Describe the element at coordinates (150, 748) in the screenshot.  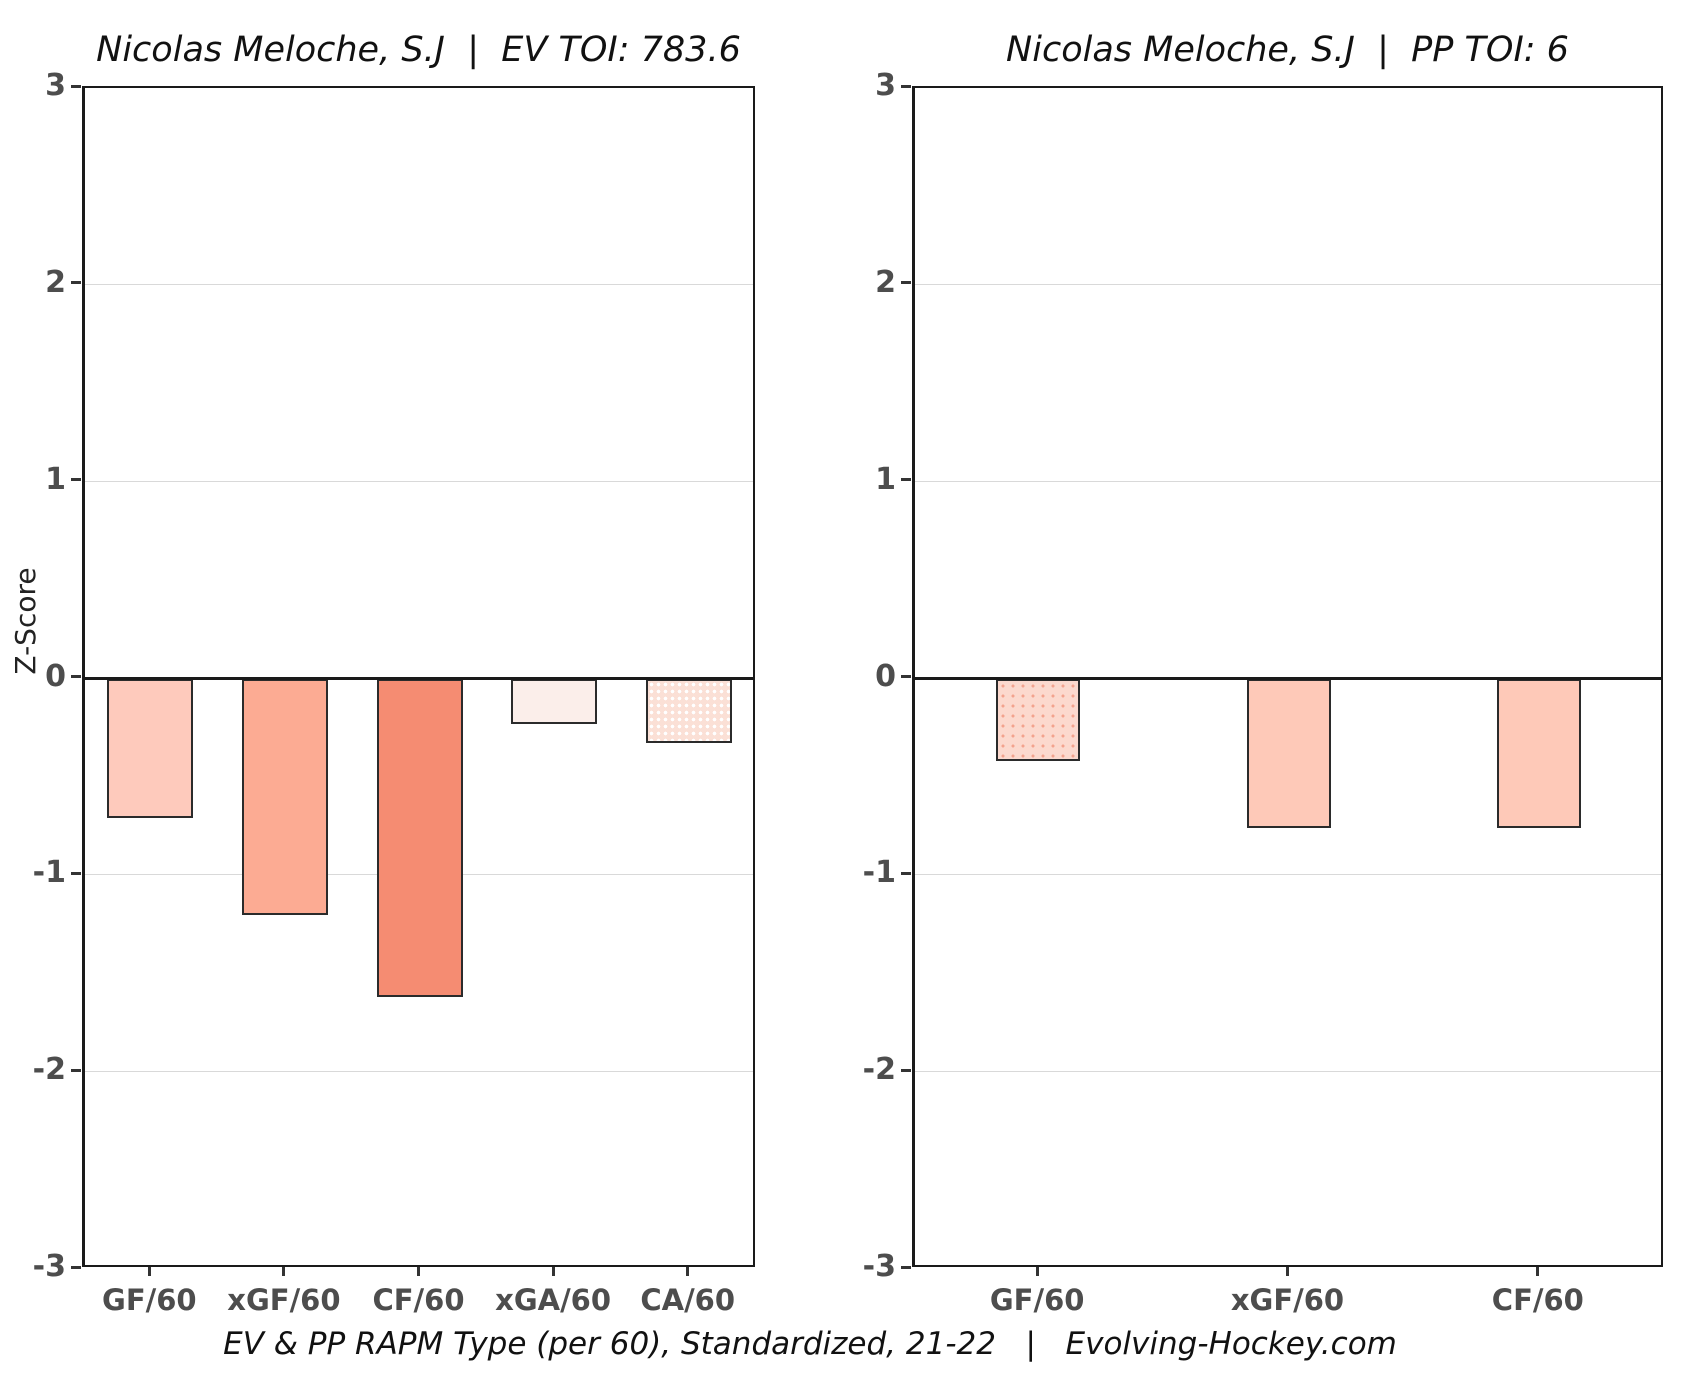
I see `bar-gf-60-panel0` at that location.